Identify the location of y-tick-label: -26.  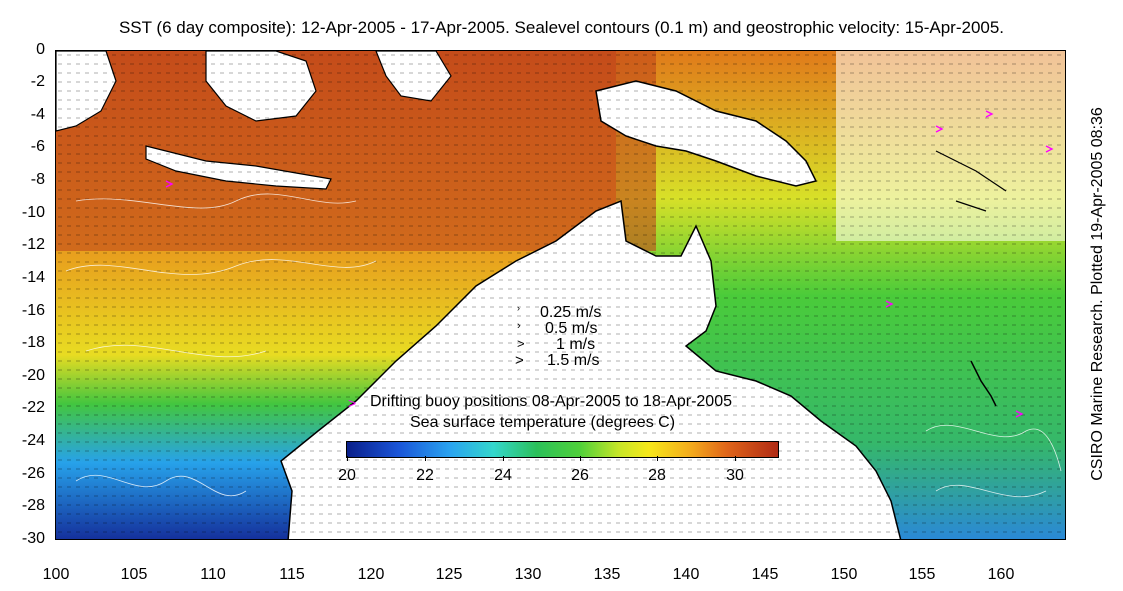
(33, 473).